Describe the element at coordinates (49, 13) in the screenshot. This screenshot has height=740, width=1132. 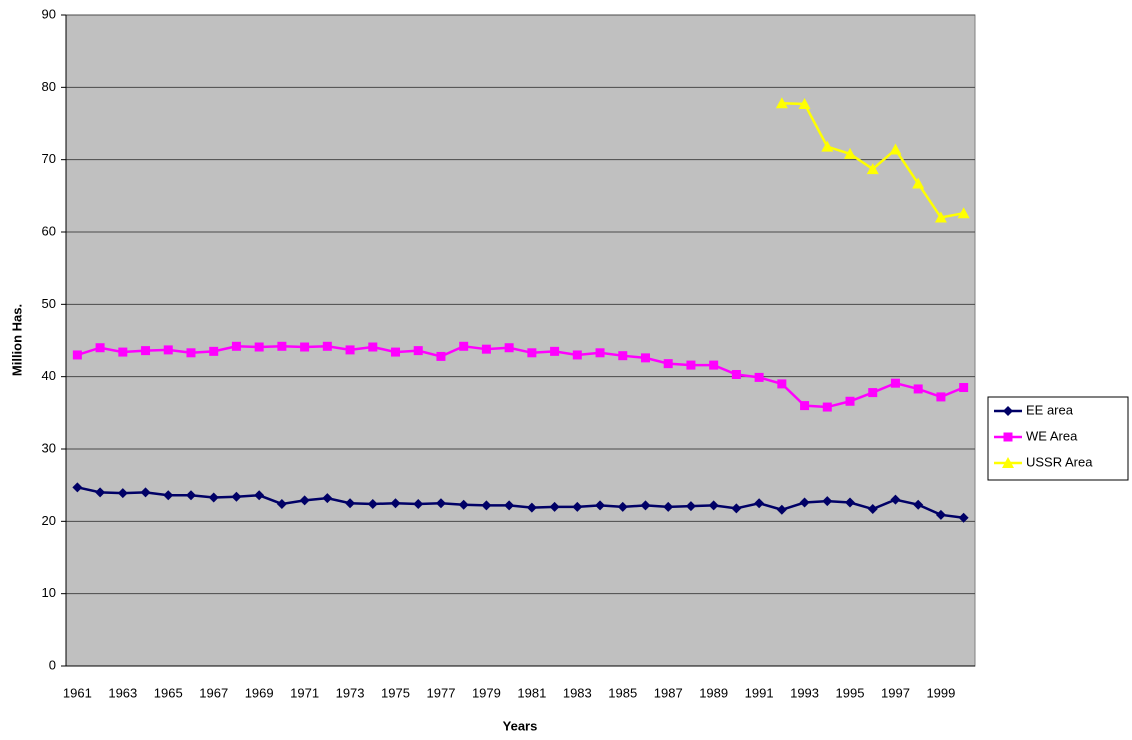
I see `y-tick-label: 90` at that location.